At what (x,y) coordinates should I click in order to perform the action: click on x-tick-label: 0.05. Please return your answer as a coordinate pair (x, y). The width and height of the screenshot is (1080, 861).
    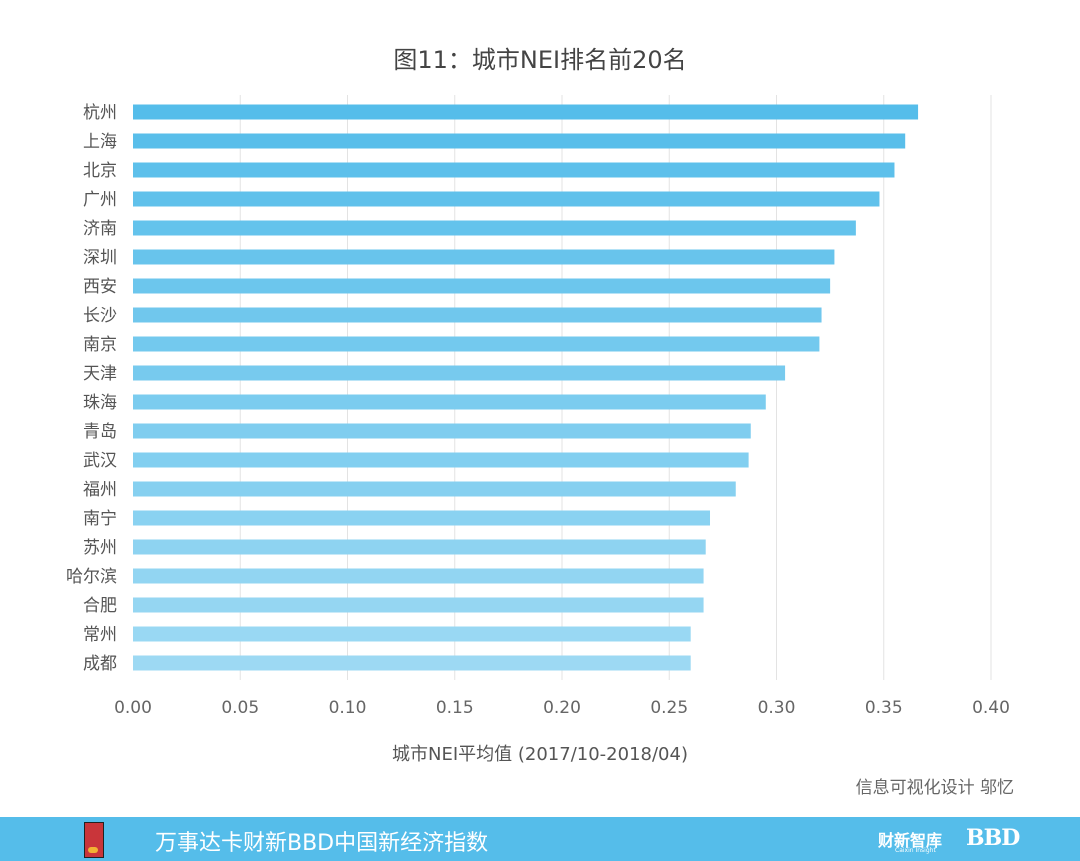
    Looking at the image, I should click on (240, 708).